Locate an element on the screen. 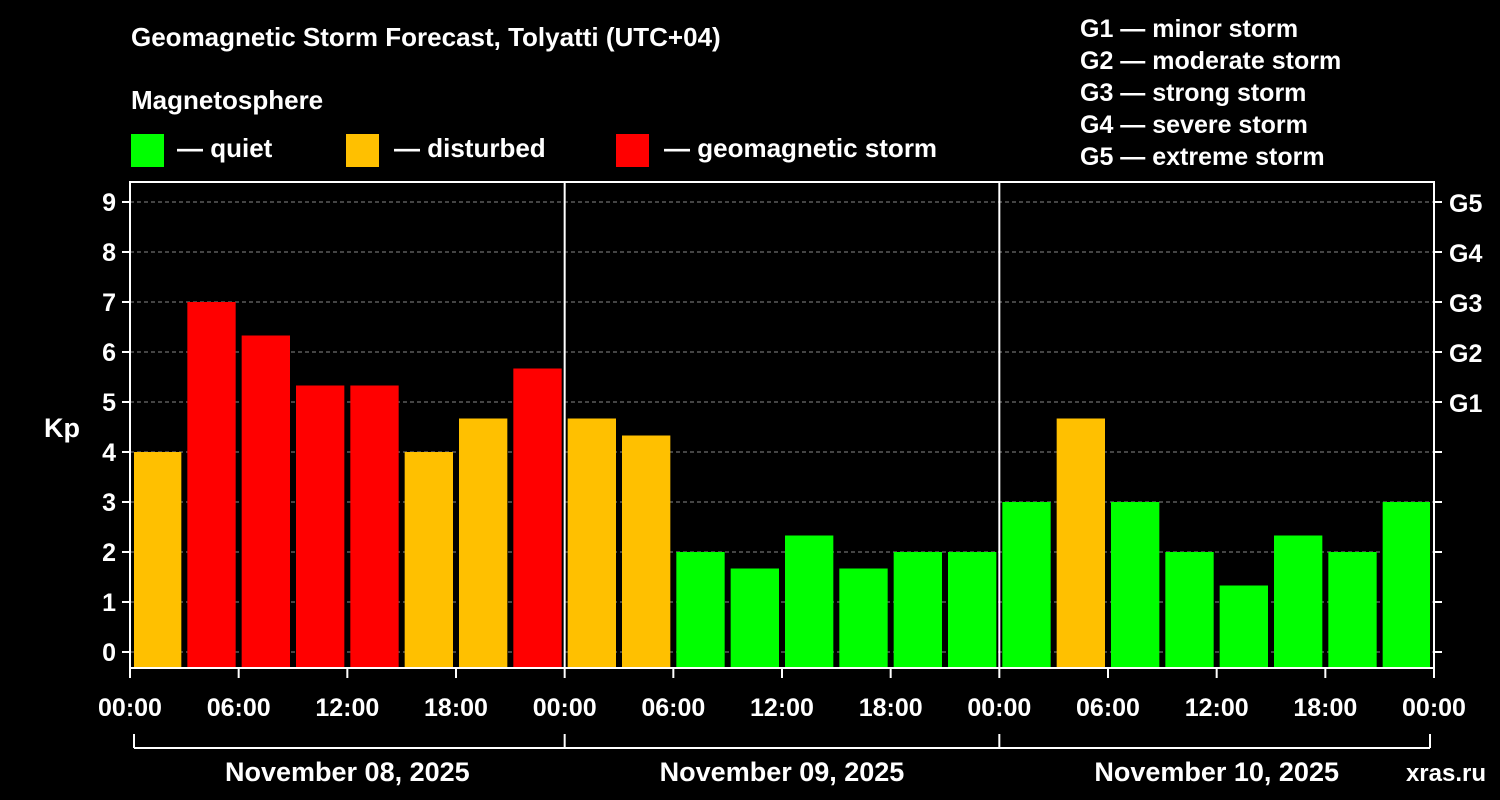 This screenshot has height=800, width=1500. y-tick-label: 2 is located at coordinates (109, 553).